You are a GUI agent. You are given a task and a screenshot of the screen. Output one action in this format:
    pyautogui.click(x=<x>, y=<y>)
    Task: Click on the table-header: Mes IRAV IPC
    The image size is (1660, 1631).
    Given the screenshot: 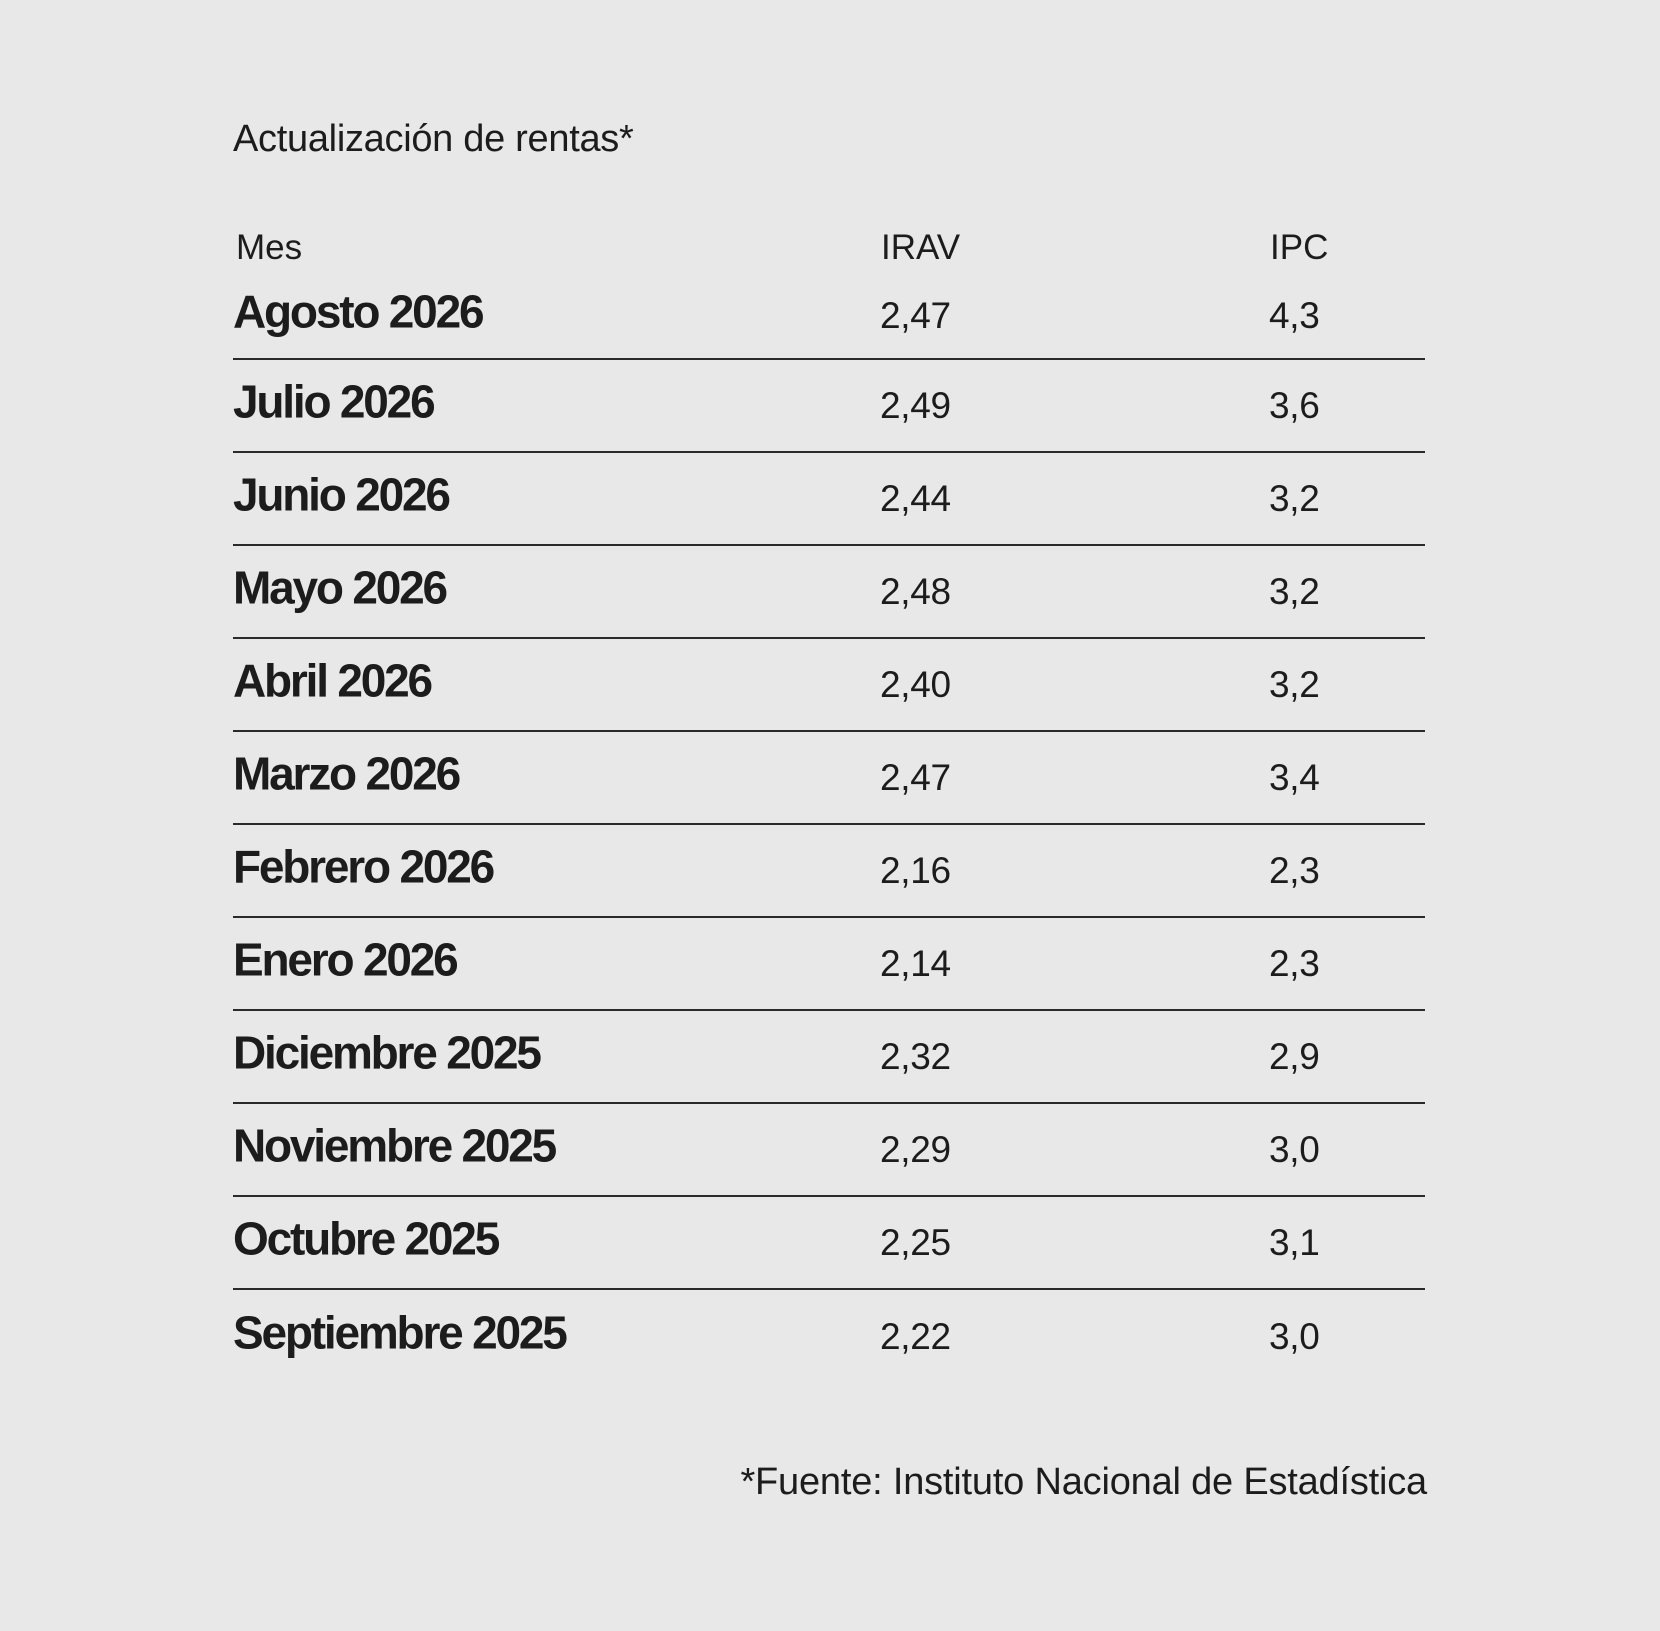 What is the action you would take?
    pyautogui.click(x=829, y=248)
    